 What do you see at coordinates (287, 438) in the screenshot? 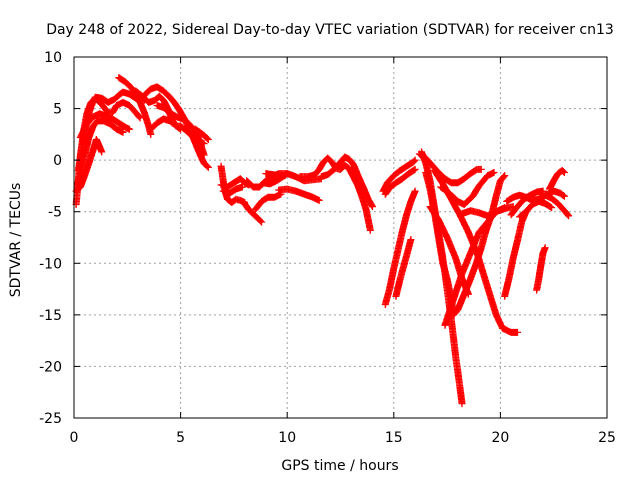
I see `x-tick-label: 10` at bounding box center [287, 438].